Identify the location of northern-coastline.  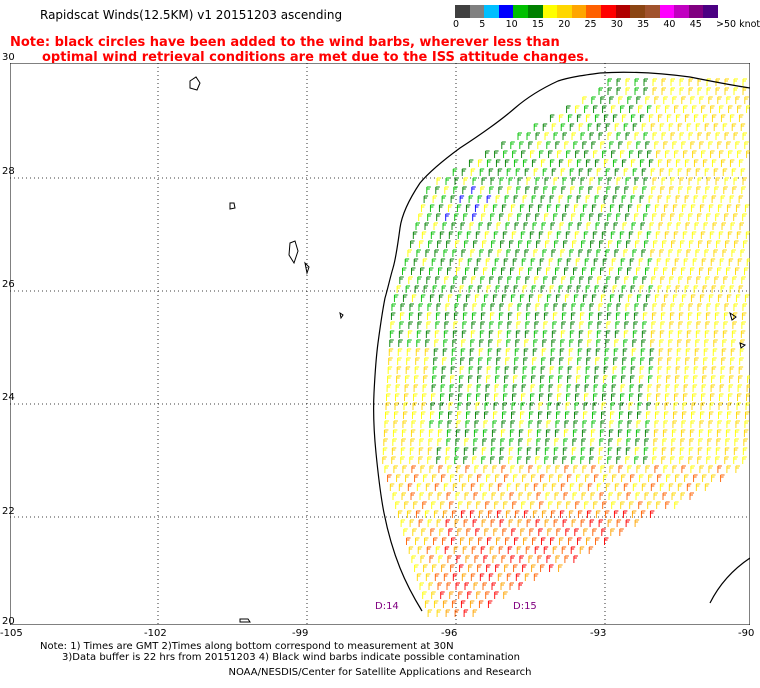
(674, 80).